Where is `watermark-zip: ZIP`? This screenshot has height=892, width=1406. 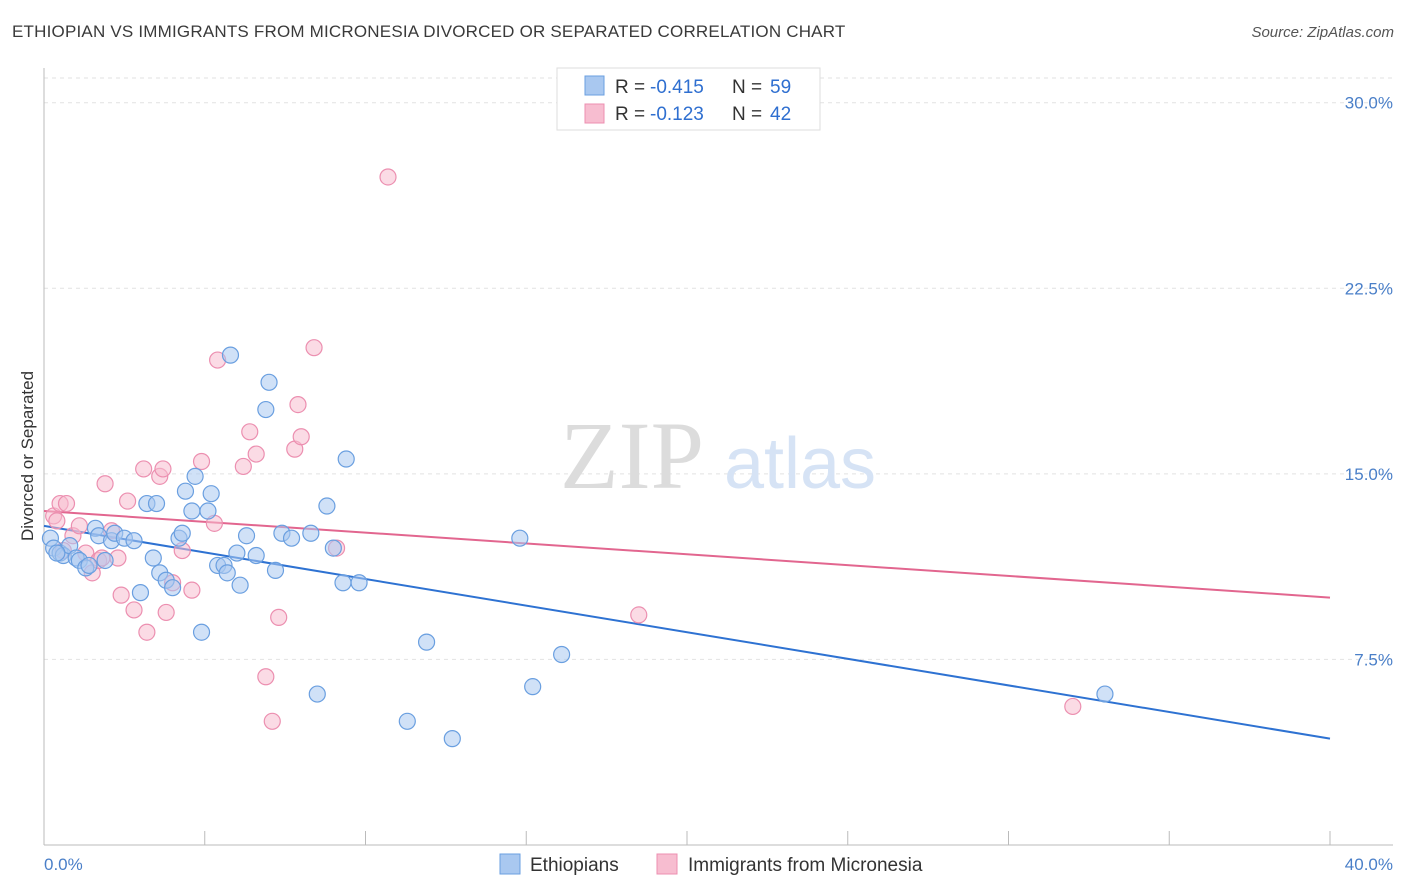
watermark-zip: ZIP is located at coordinates (632, 455).